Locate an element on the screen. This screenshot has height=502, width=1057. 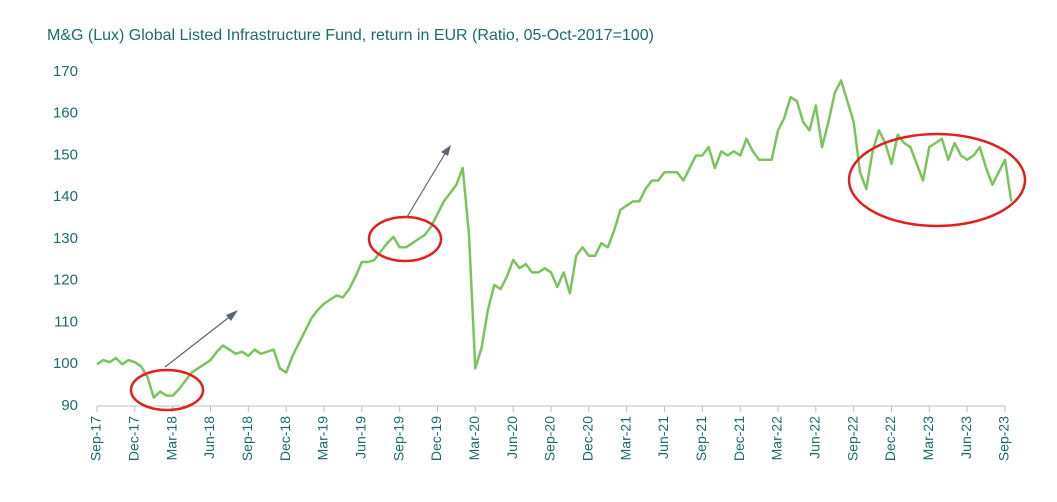
x-tick-label: Mar-22 is located at coordinates (777, 438).